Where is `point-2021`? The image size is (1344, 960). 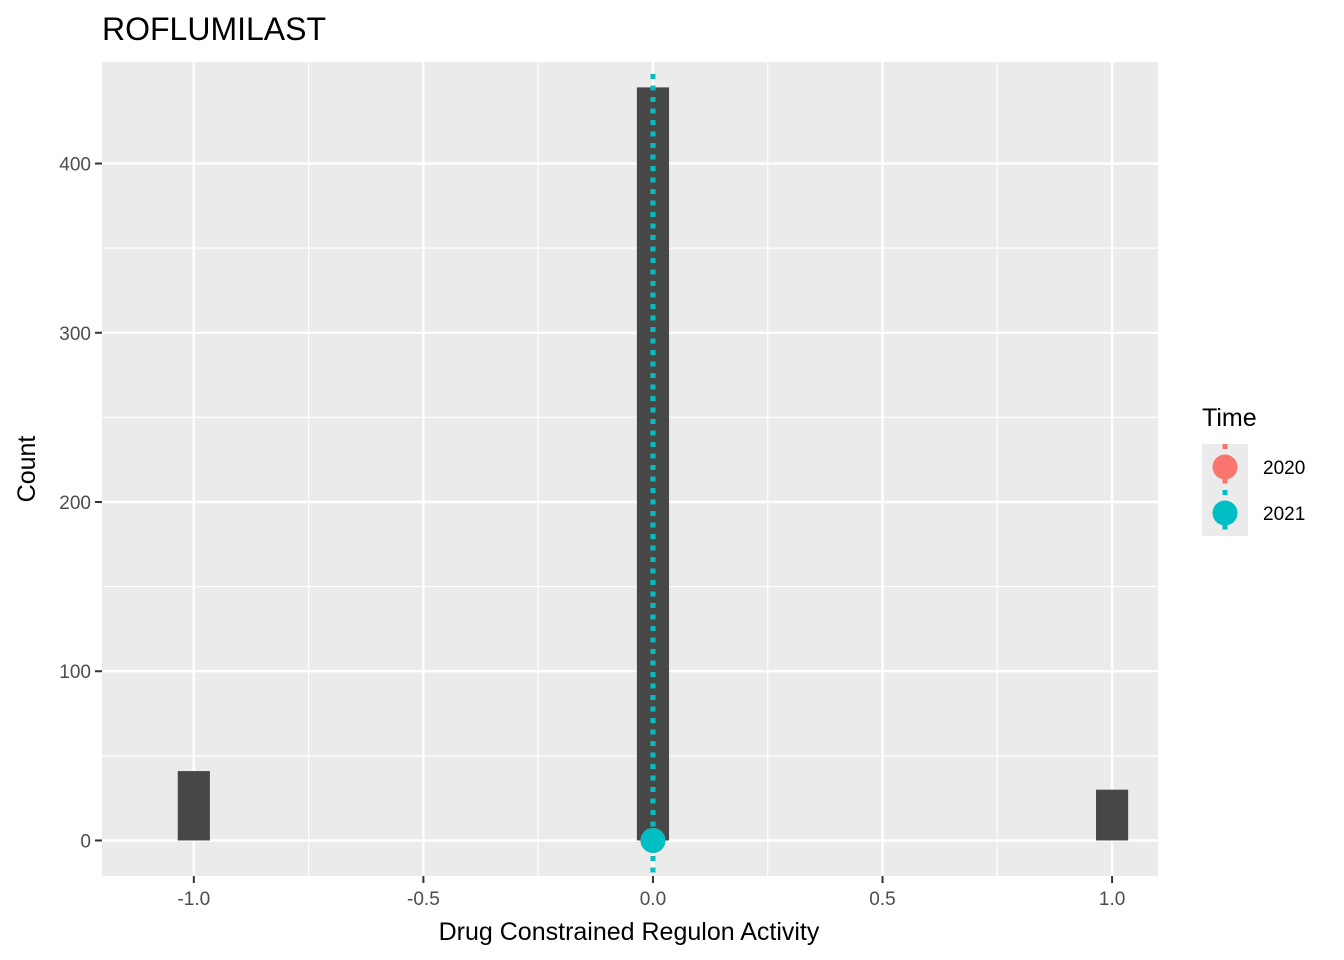
point-2021 is located at coordinates (653, 840).